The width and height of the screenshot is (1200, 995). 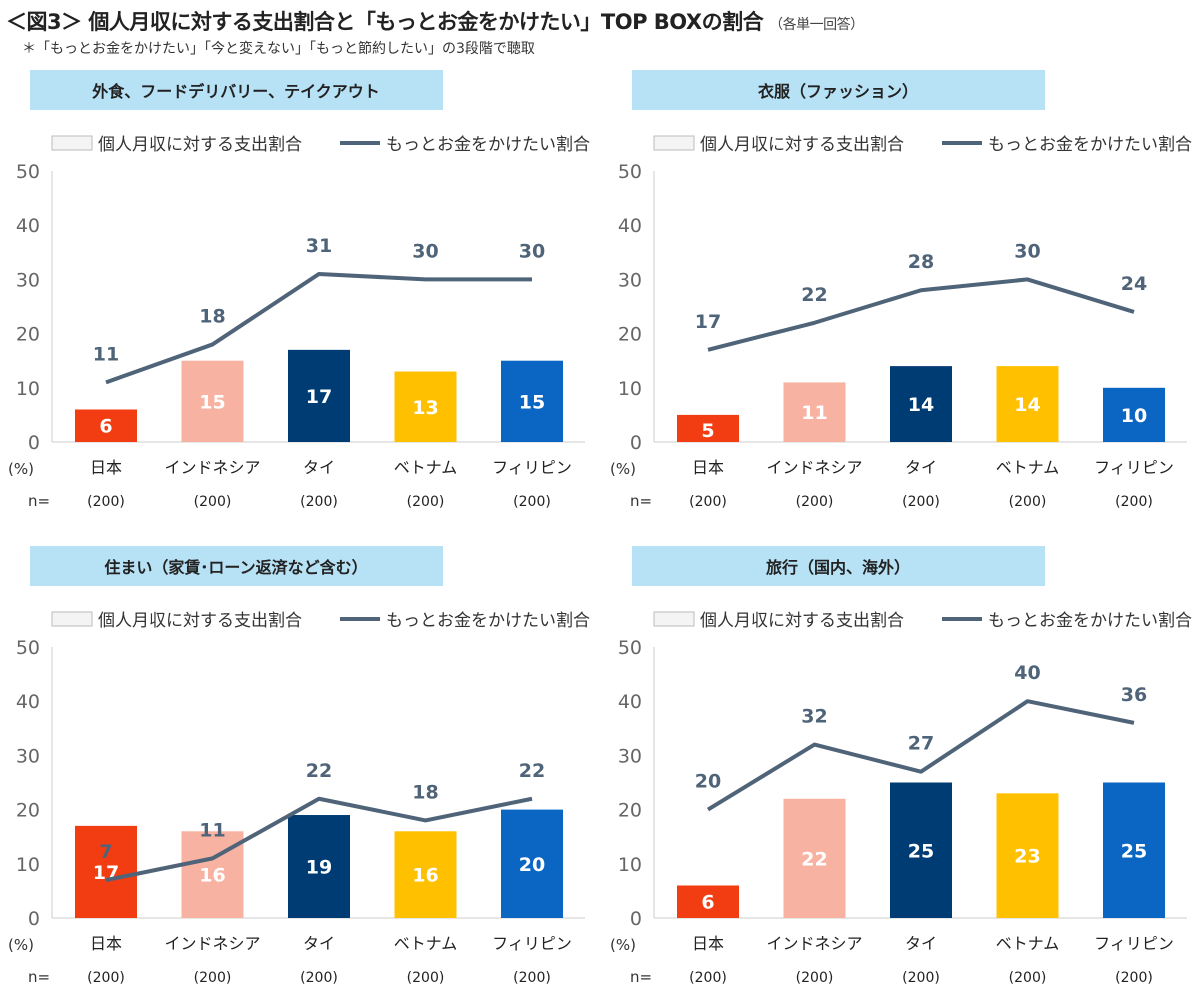 I want to click on chart-title: 外食、フードデリバリー、テイクアウト, so click(x=235, y=91).